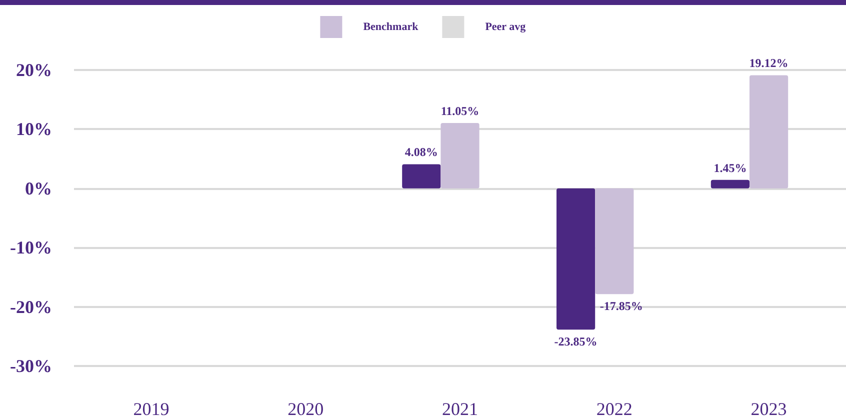 Image resolution: width=846 pixels, height=420 pixels. I want to click on y-tick-label: 20%, so click(34, 70).